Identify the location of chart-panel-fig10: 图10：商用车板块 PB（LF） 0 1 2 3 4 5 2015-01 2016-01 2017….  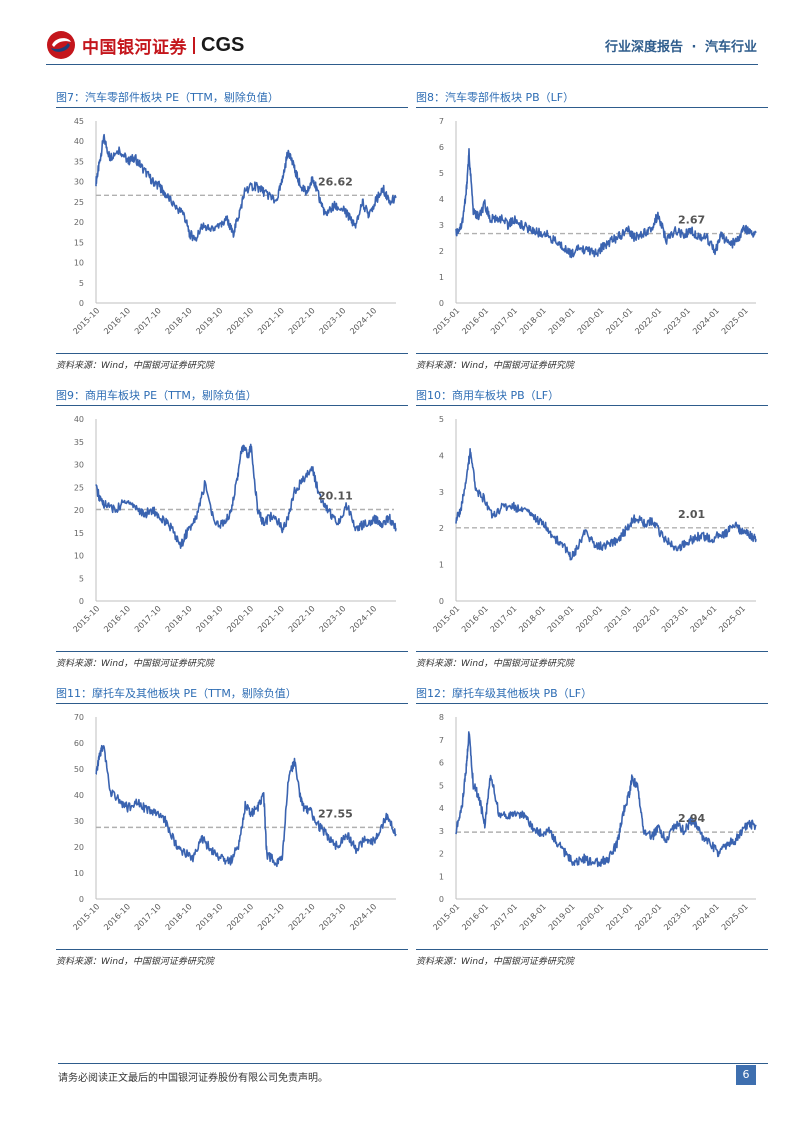
(592, 540).